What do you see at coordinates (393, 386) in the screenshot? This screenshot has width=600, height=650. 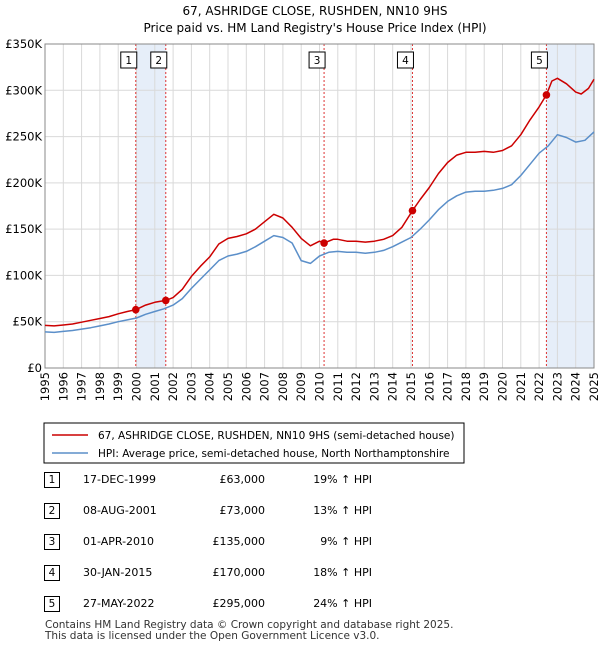 I see `x-tick-label: 2014` at bounding box center [393, 386].